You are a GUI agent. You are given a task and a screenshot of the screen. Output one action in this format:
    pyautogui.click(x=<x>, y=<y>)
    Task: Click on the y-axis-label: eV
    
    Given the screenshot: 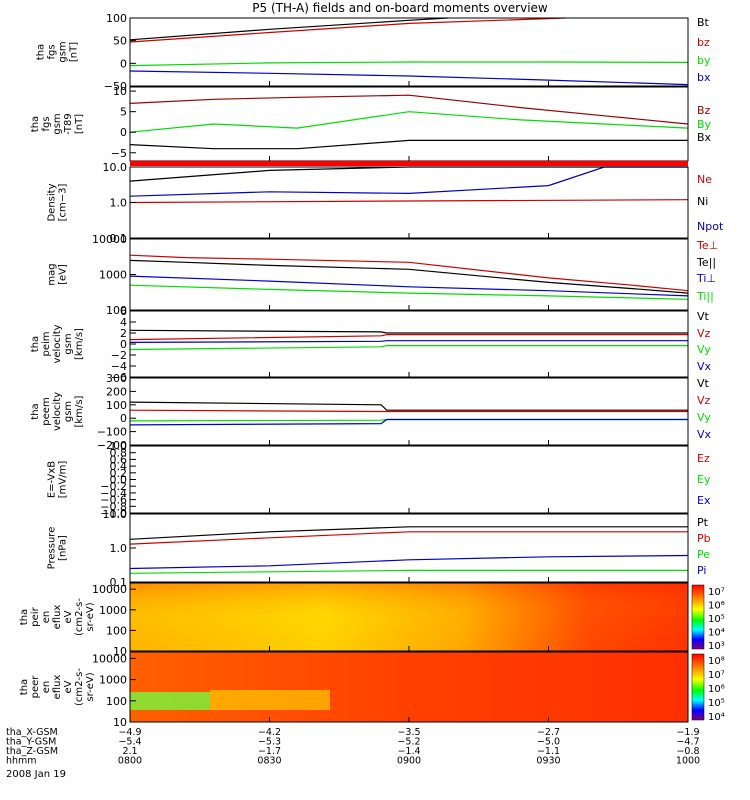 What is the action you would take?
    pyautogui.click(x=68, y=616)
    